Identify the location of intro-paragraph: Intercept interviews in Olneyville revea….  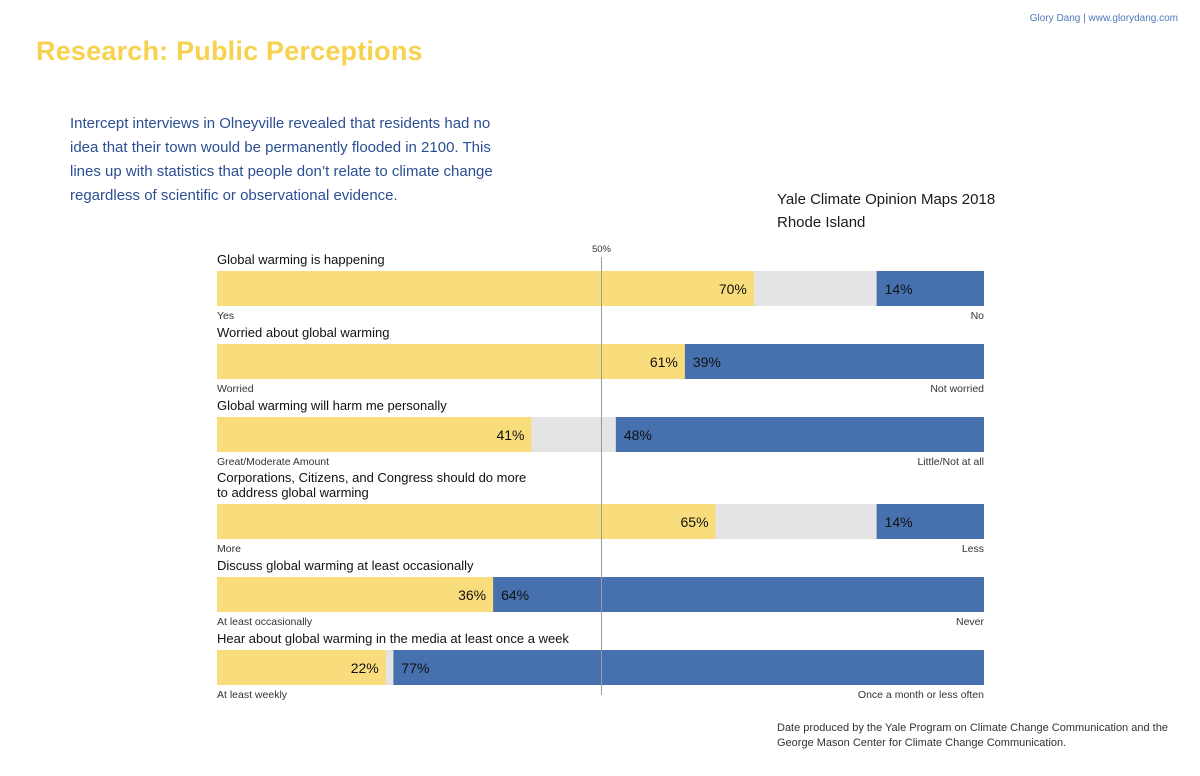
(281, 159).